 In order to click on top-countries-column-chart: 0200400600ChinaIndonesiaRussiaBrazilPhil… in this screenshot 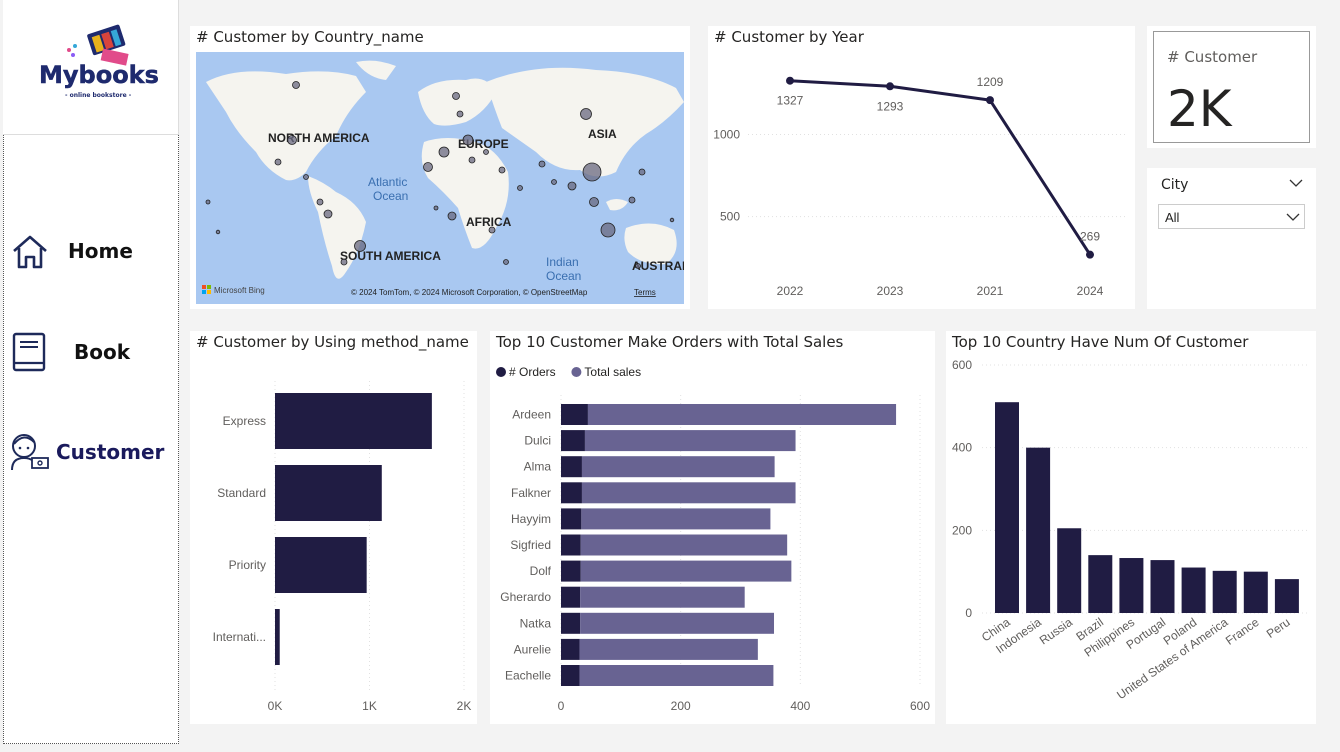, I will do `click(1131, 527)`.